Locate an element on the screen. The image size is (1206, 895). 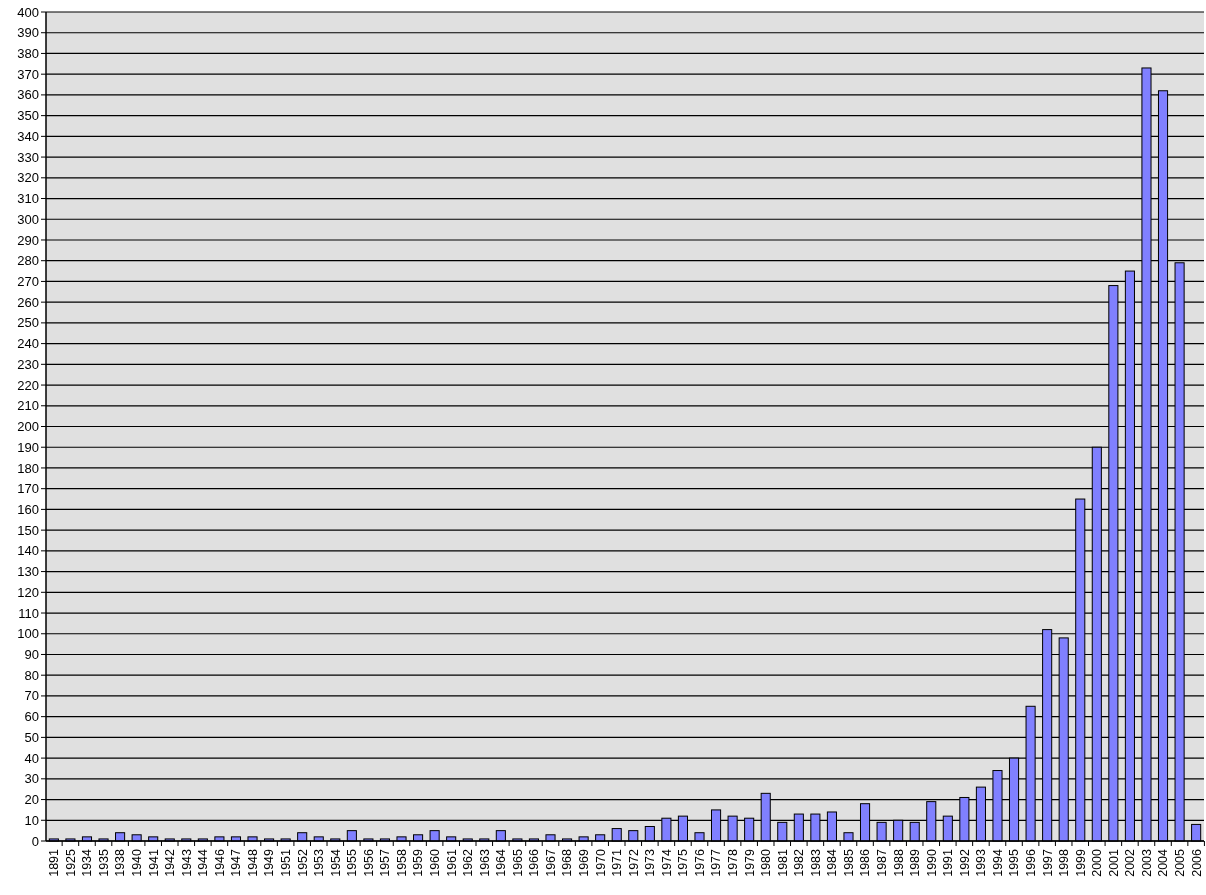
x-tick-label: 1989 is located at coordinates (915, 862).